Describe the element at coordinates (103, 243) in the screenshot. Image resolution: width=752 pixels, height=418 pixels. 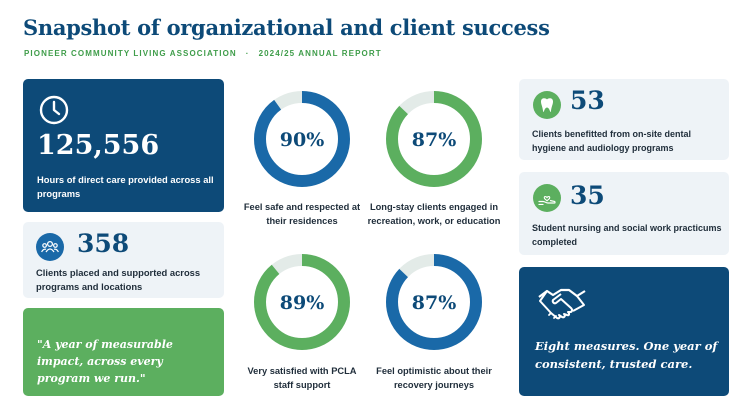
I see `clients-placed-value: 358` at that location.